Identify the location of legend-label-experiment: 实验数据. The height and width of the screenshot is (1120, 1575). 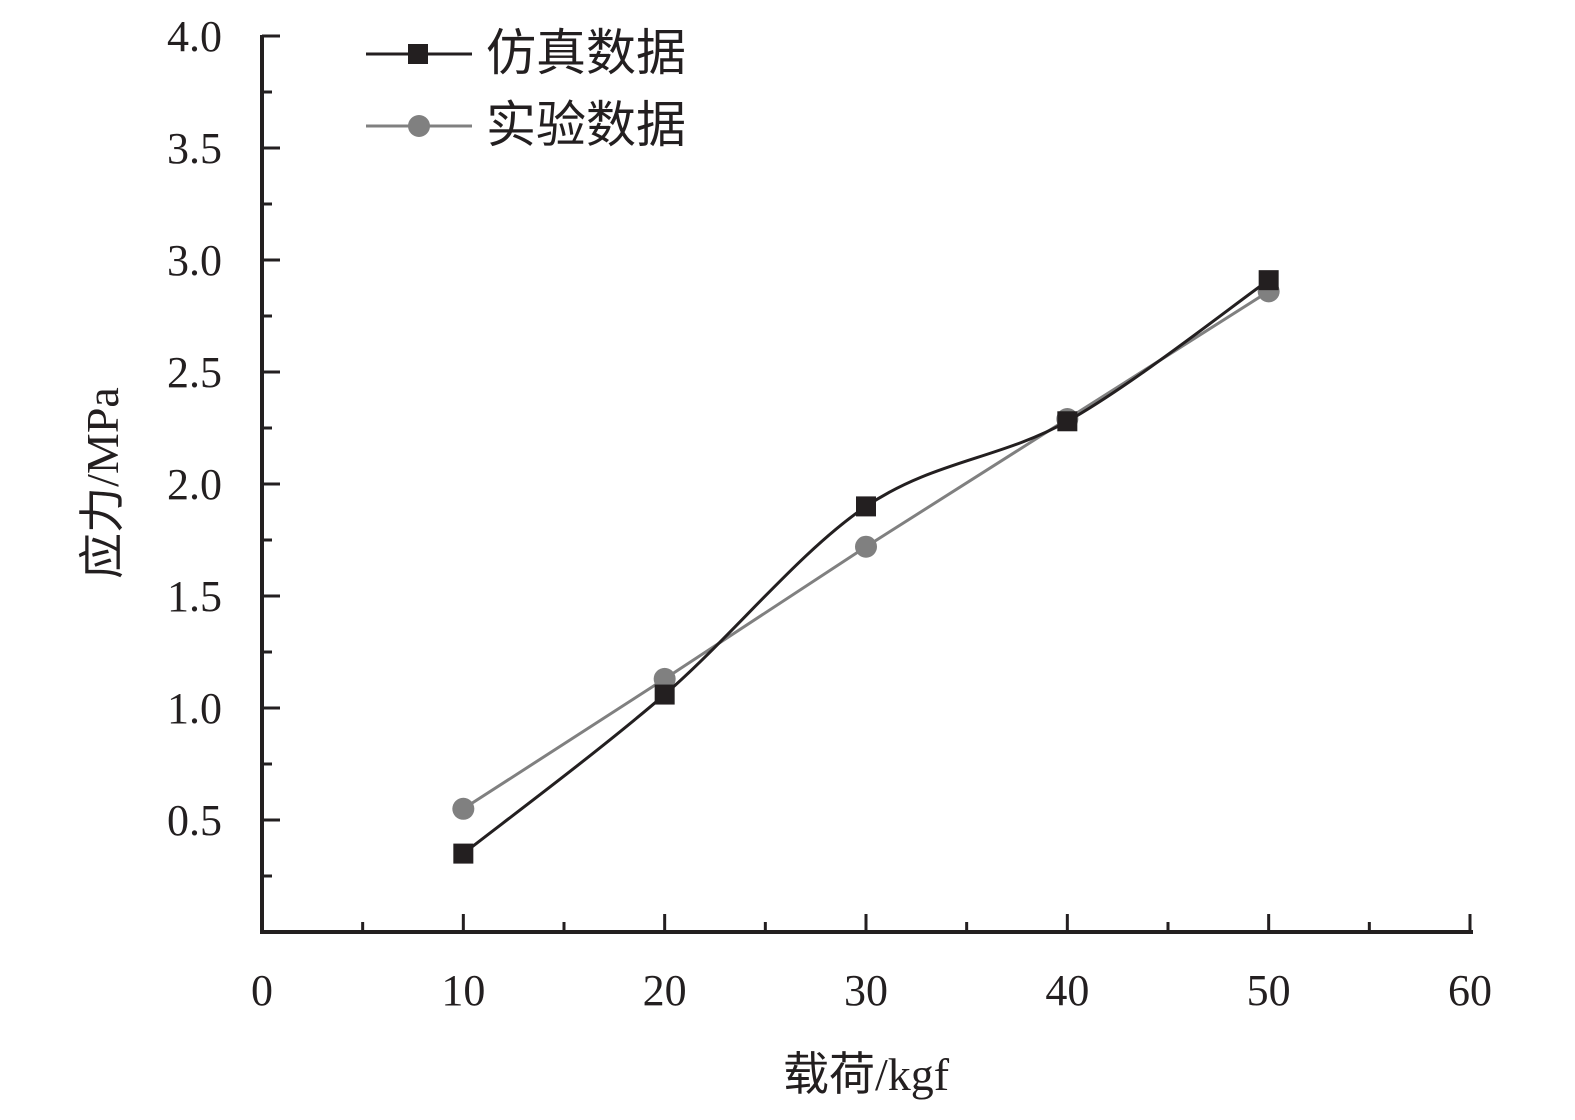
(586, 125).